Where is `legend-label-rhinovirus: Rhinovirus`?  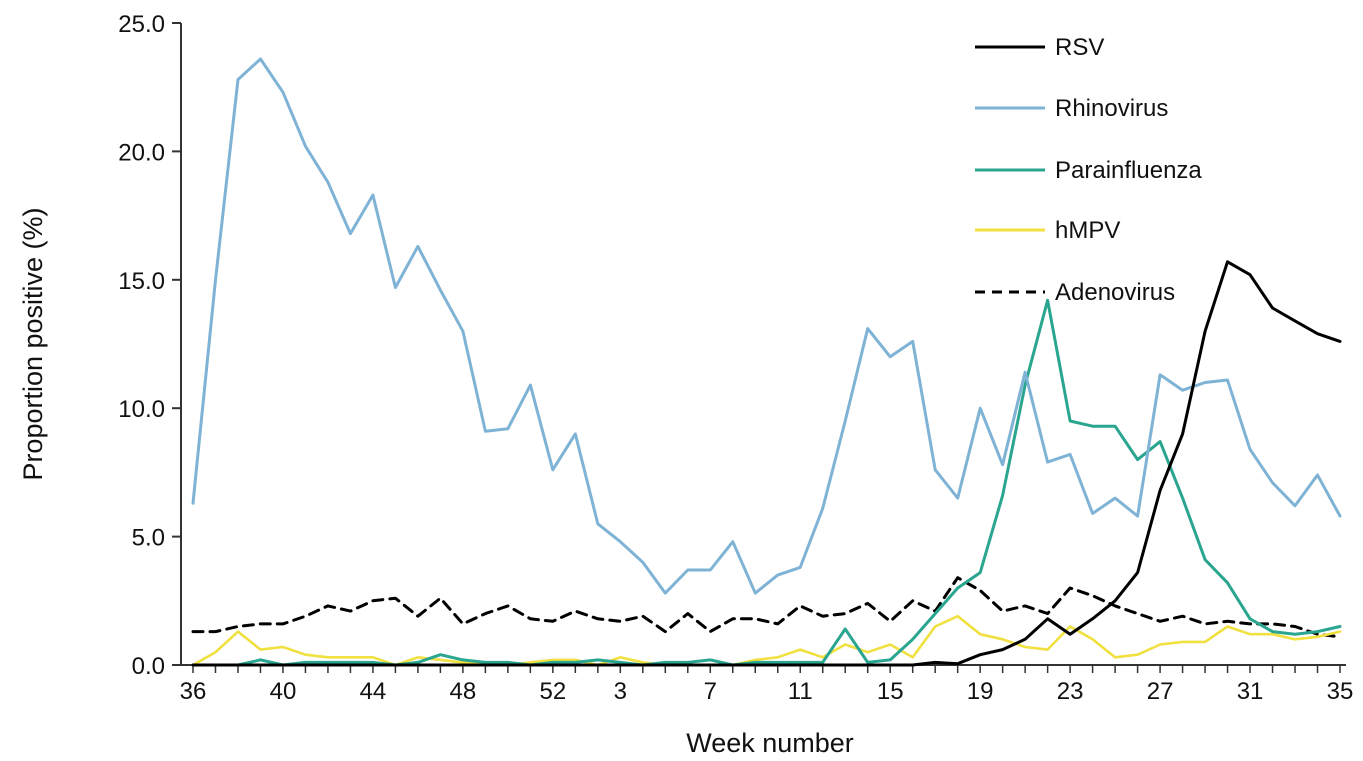 legend-label-rhinovirus: Rhinovirus is located at coordinates (1111, 108).